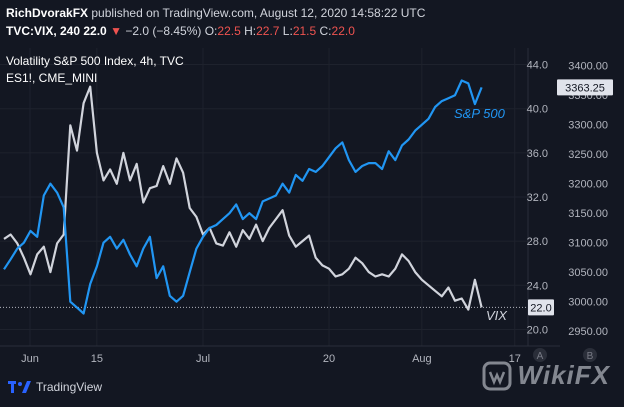  I want to click on time-tick-label: 17, so click(515, 359).